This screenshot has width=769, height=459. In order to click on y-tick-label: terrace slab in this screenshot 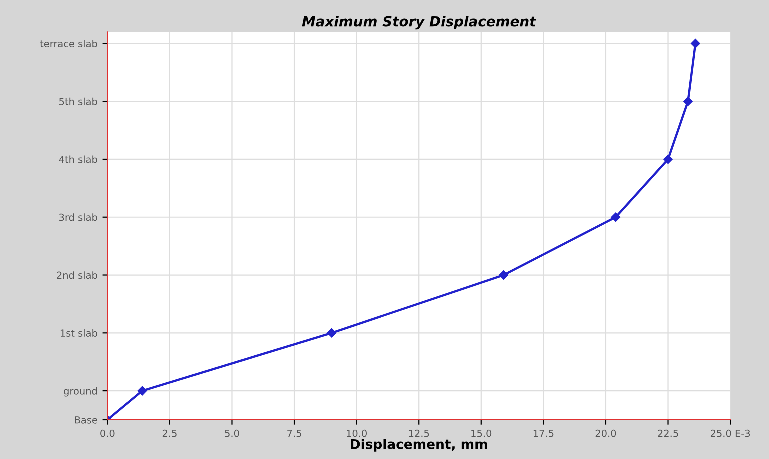, I will do `click(69, 44)`.